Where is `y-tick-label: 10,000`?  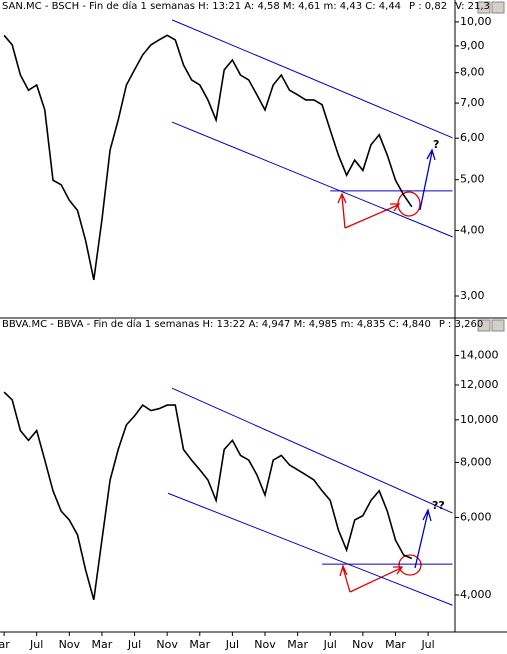
y-tick-label: 10,000 is located at coordinates (479, 419).